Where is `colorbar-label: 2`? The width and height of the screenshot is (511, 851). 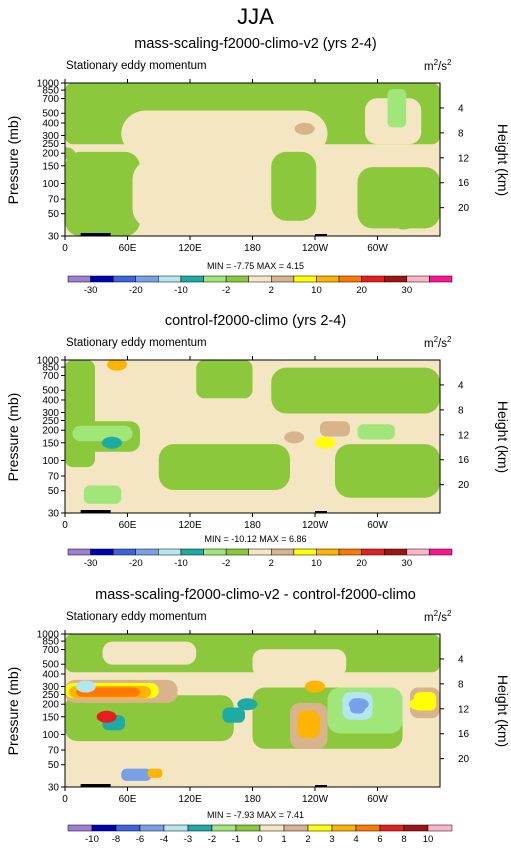
colorbar-label: 2 is located at coordinates (307, 839).